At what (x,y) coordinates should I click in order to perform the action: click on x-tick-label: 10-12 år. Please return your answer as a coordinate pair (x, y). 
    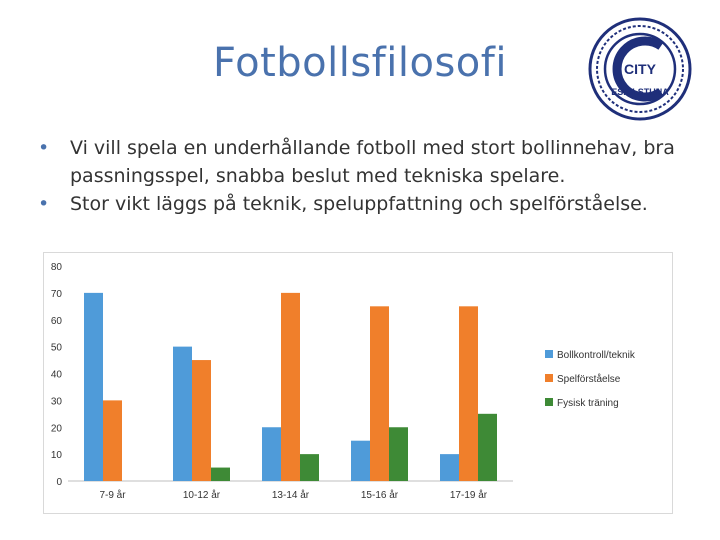
    Looking at the image, I should click on (202, 495).